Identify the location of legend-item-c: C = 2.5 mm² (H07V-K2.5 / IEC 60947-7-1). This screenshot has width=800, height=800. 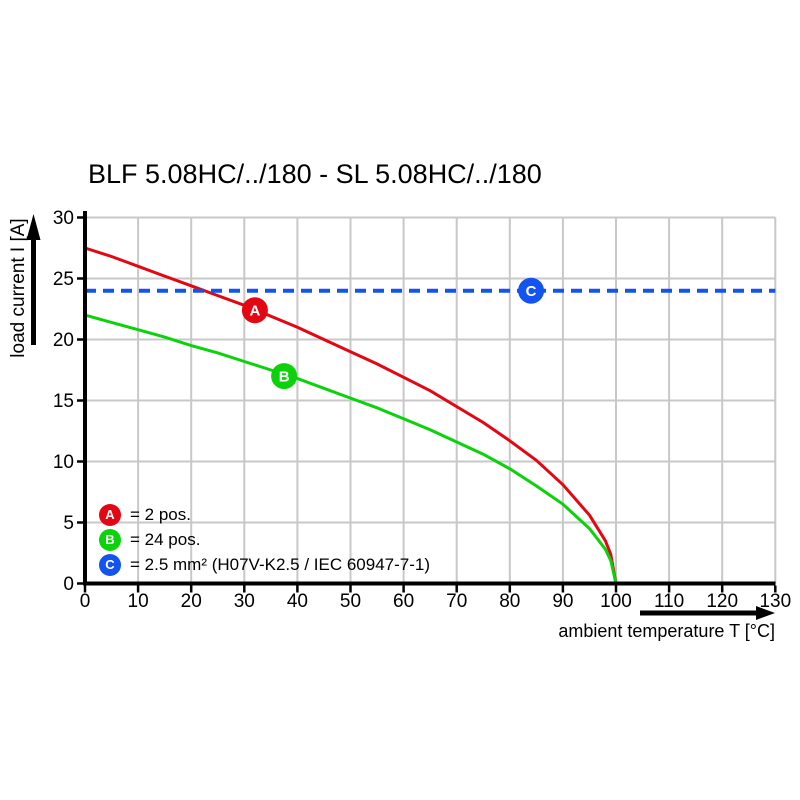
(264, 564).